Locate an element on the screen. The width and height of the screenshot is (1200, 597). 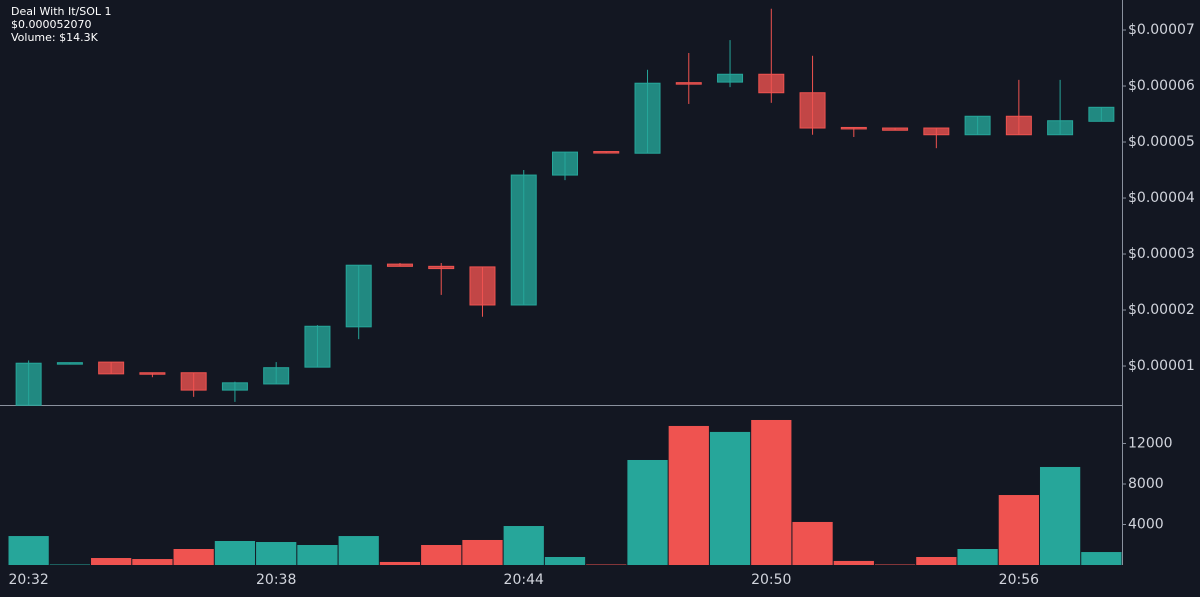
x-tick-label: 20:38 is located at coordinates (276, 580).